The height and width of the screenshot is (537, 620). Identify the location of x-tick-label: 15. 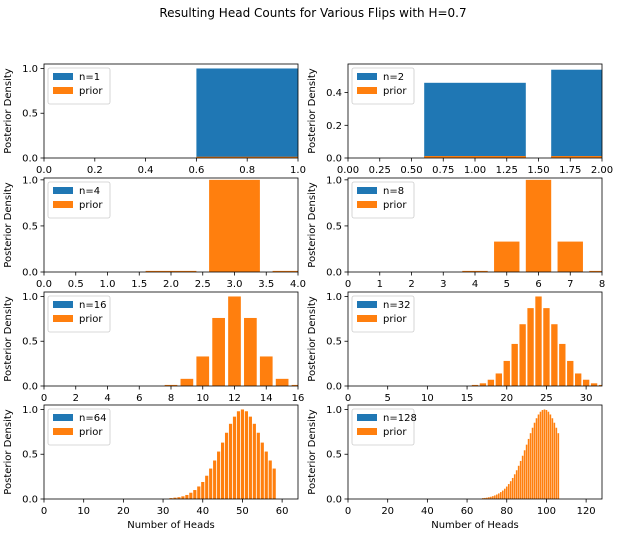
(467, 398).